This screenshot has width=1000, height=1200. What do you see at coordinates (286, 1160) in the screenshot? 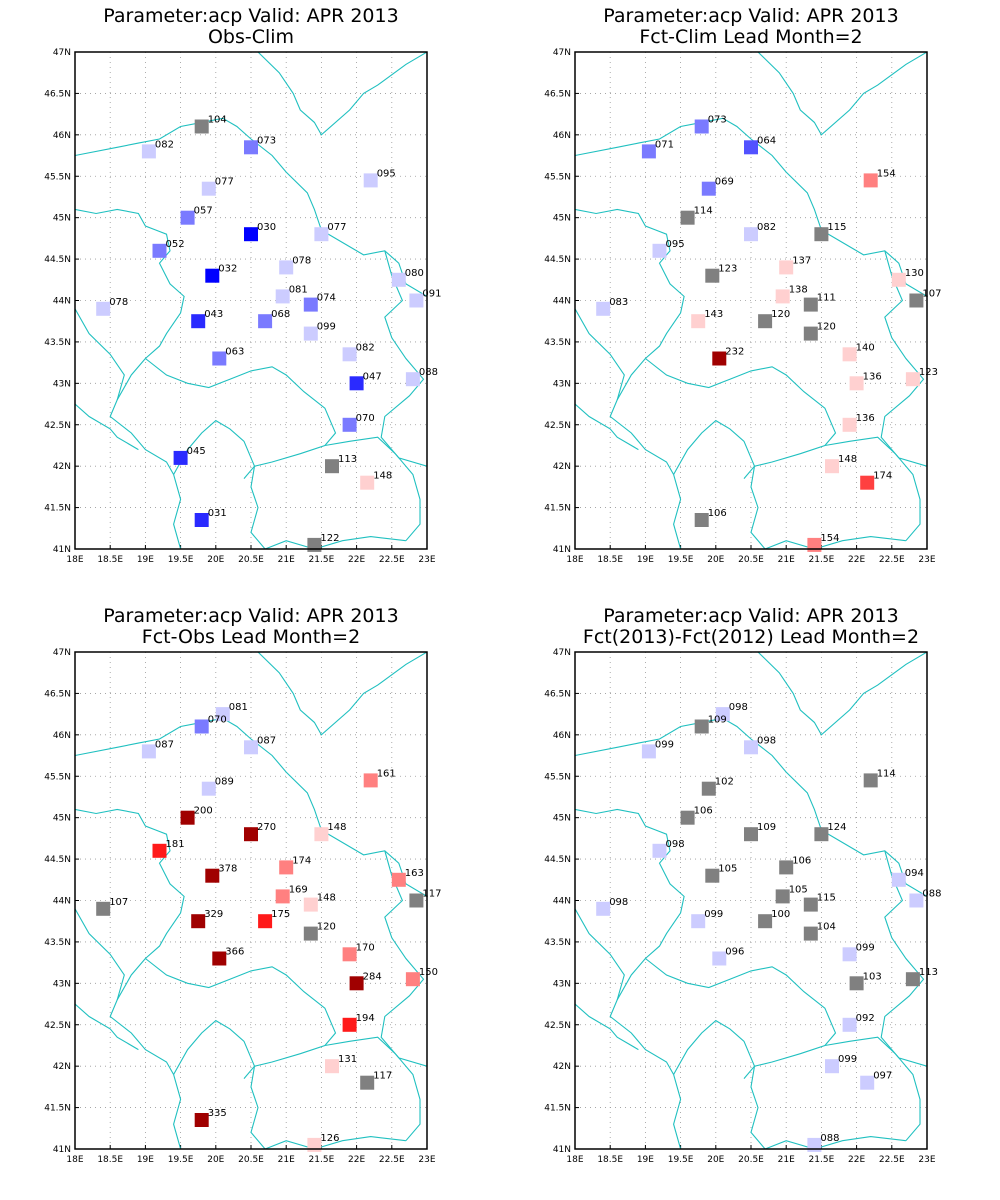
I see `x-tick-label: 21E` at bounding box center [286, 1160].